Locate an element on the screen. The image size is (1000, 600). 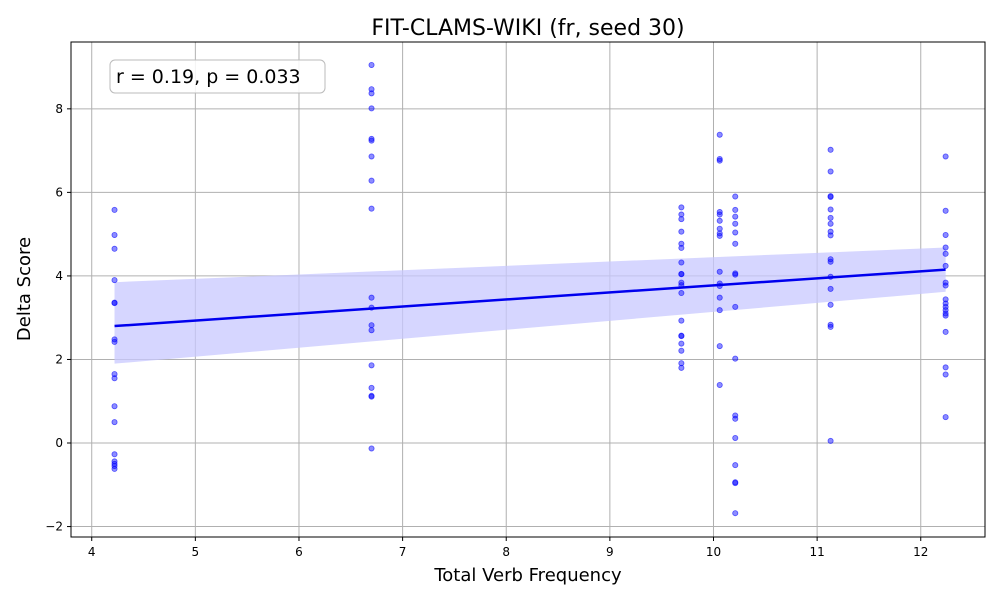
x-axis-label: Total Verb Frequency is located at coordinates (527, 575).